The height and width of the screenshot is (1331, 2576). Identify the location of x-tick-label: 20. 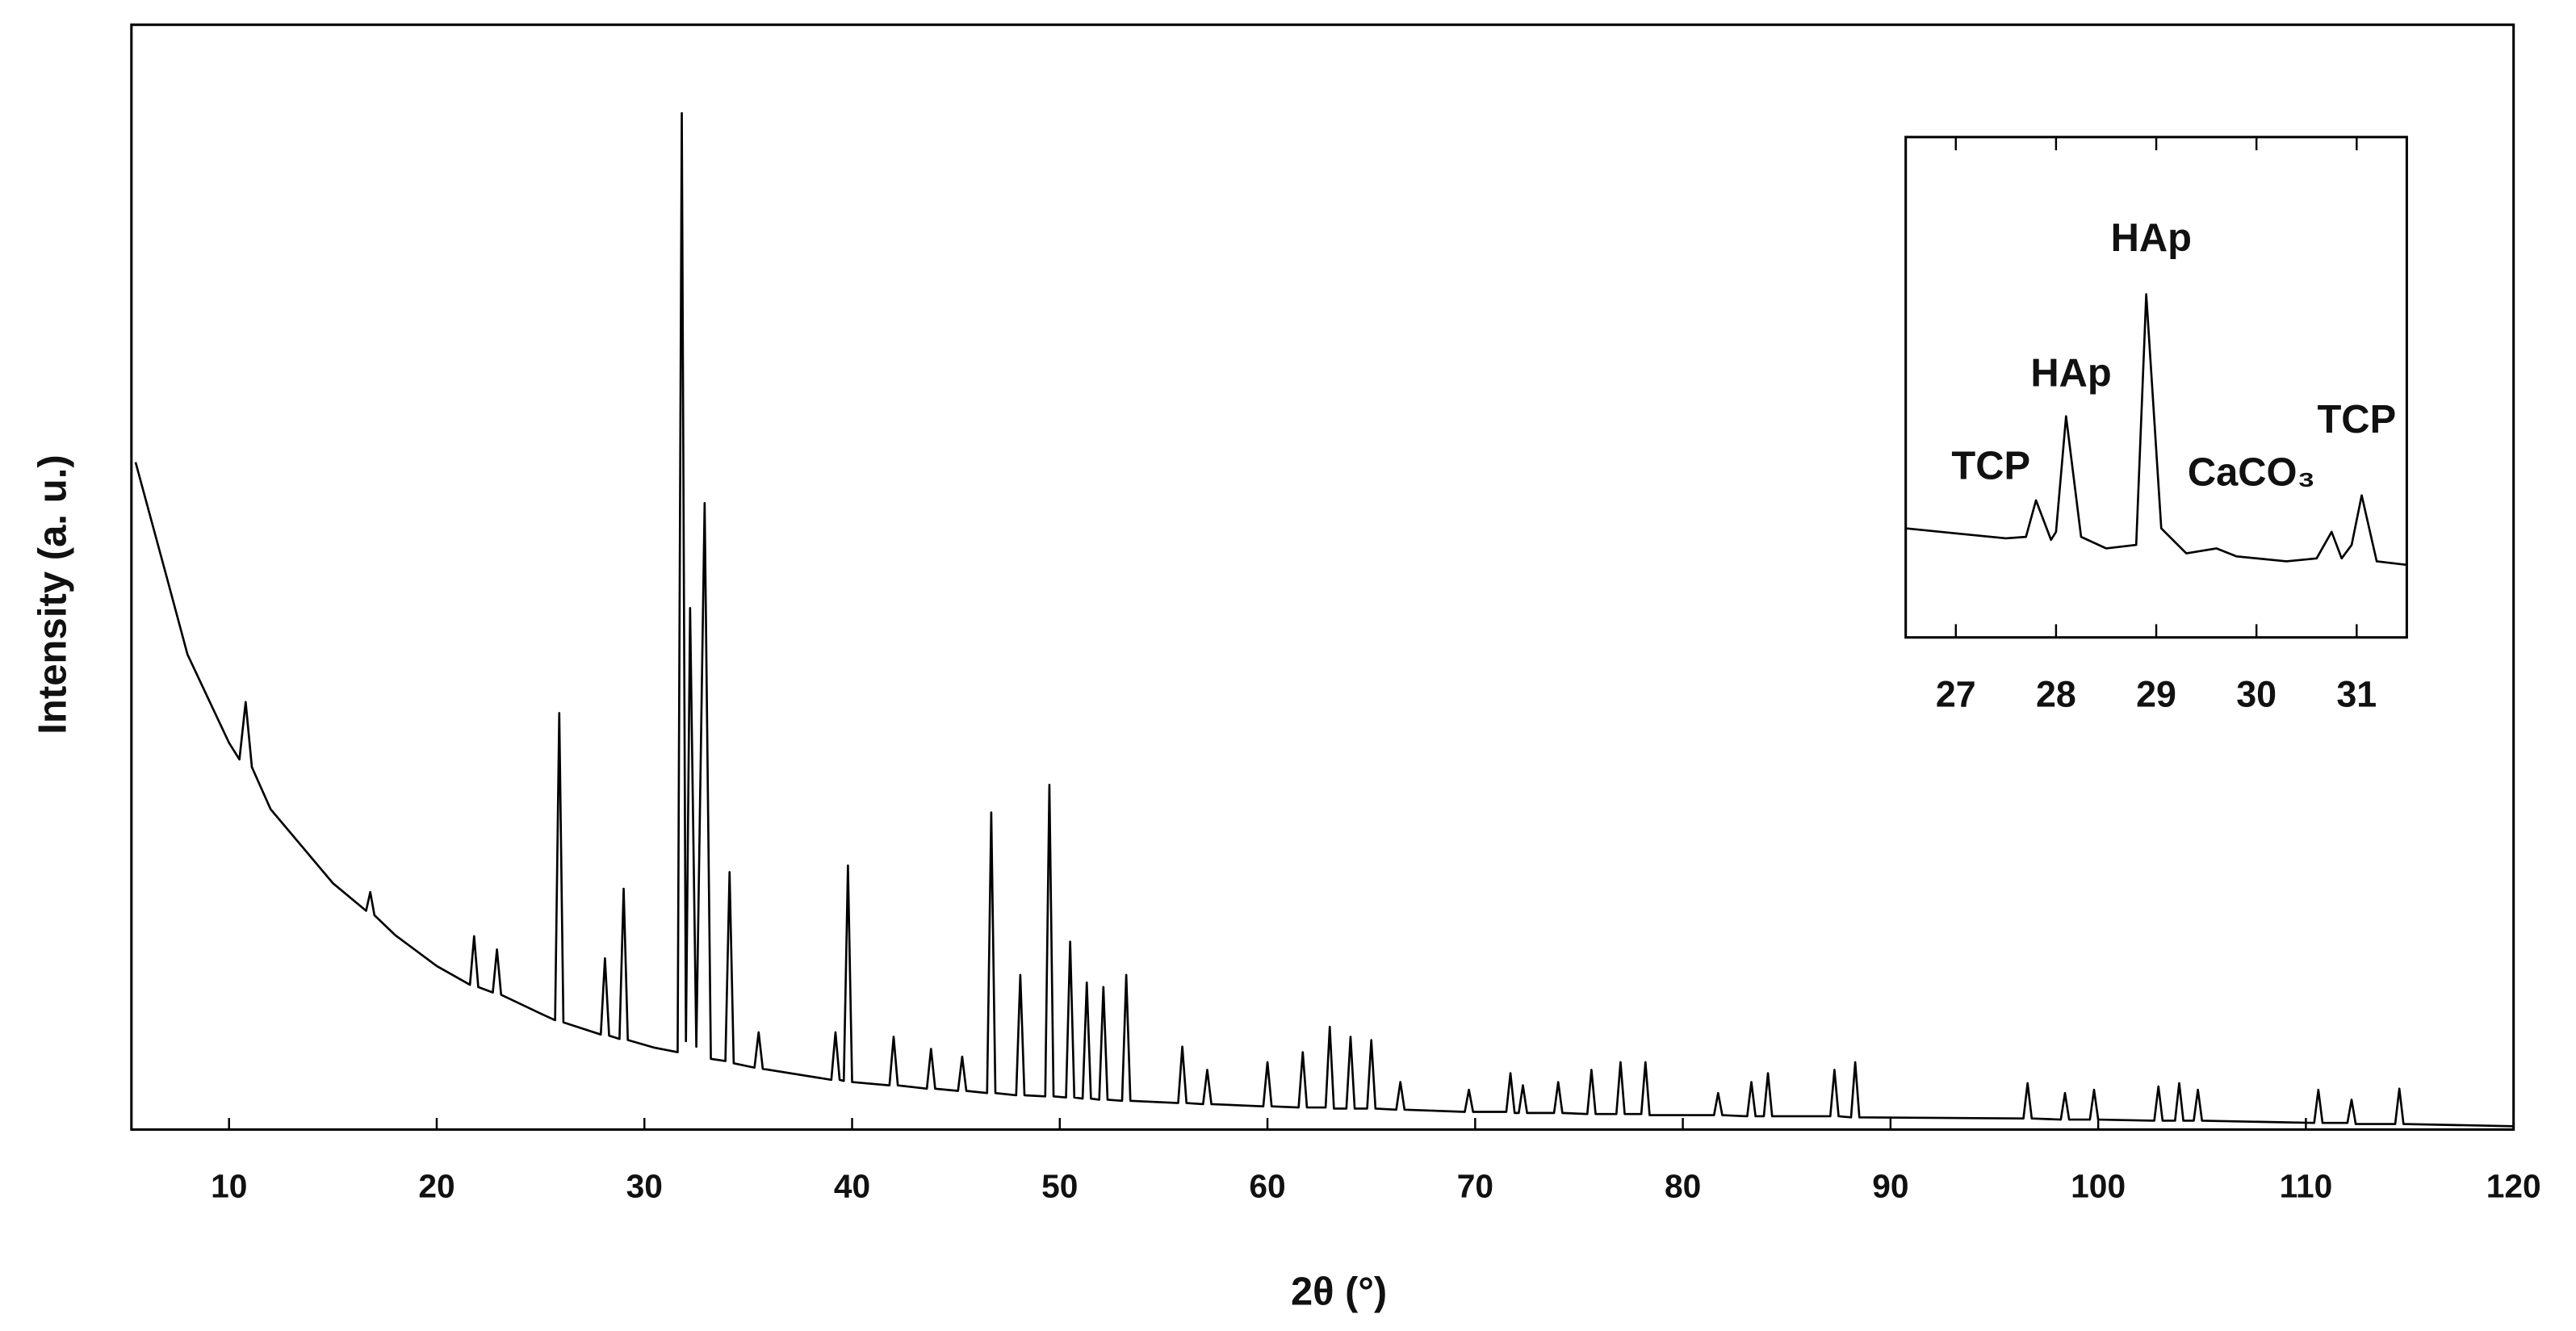
(436, 1185).